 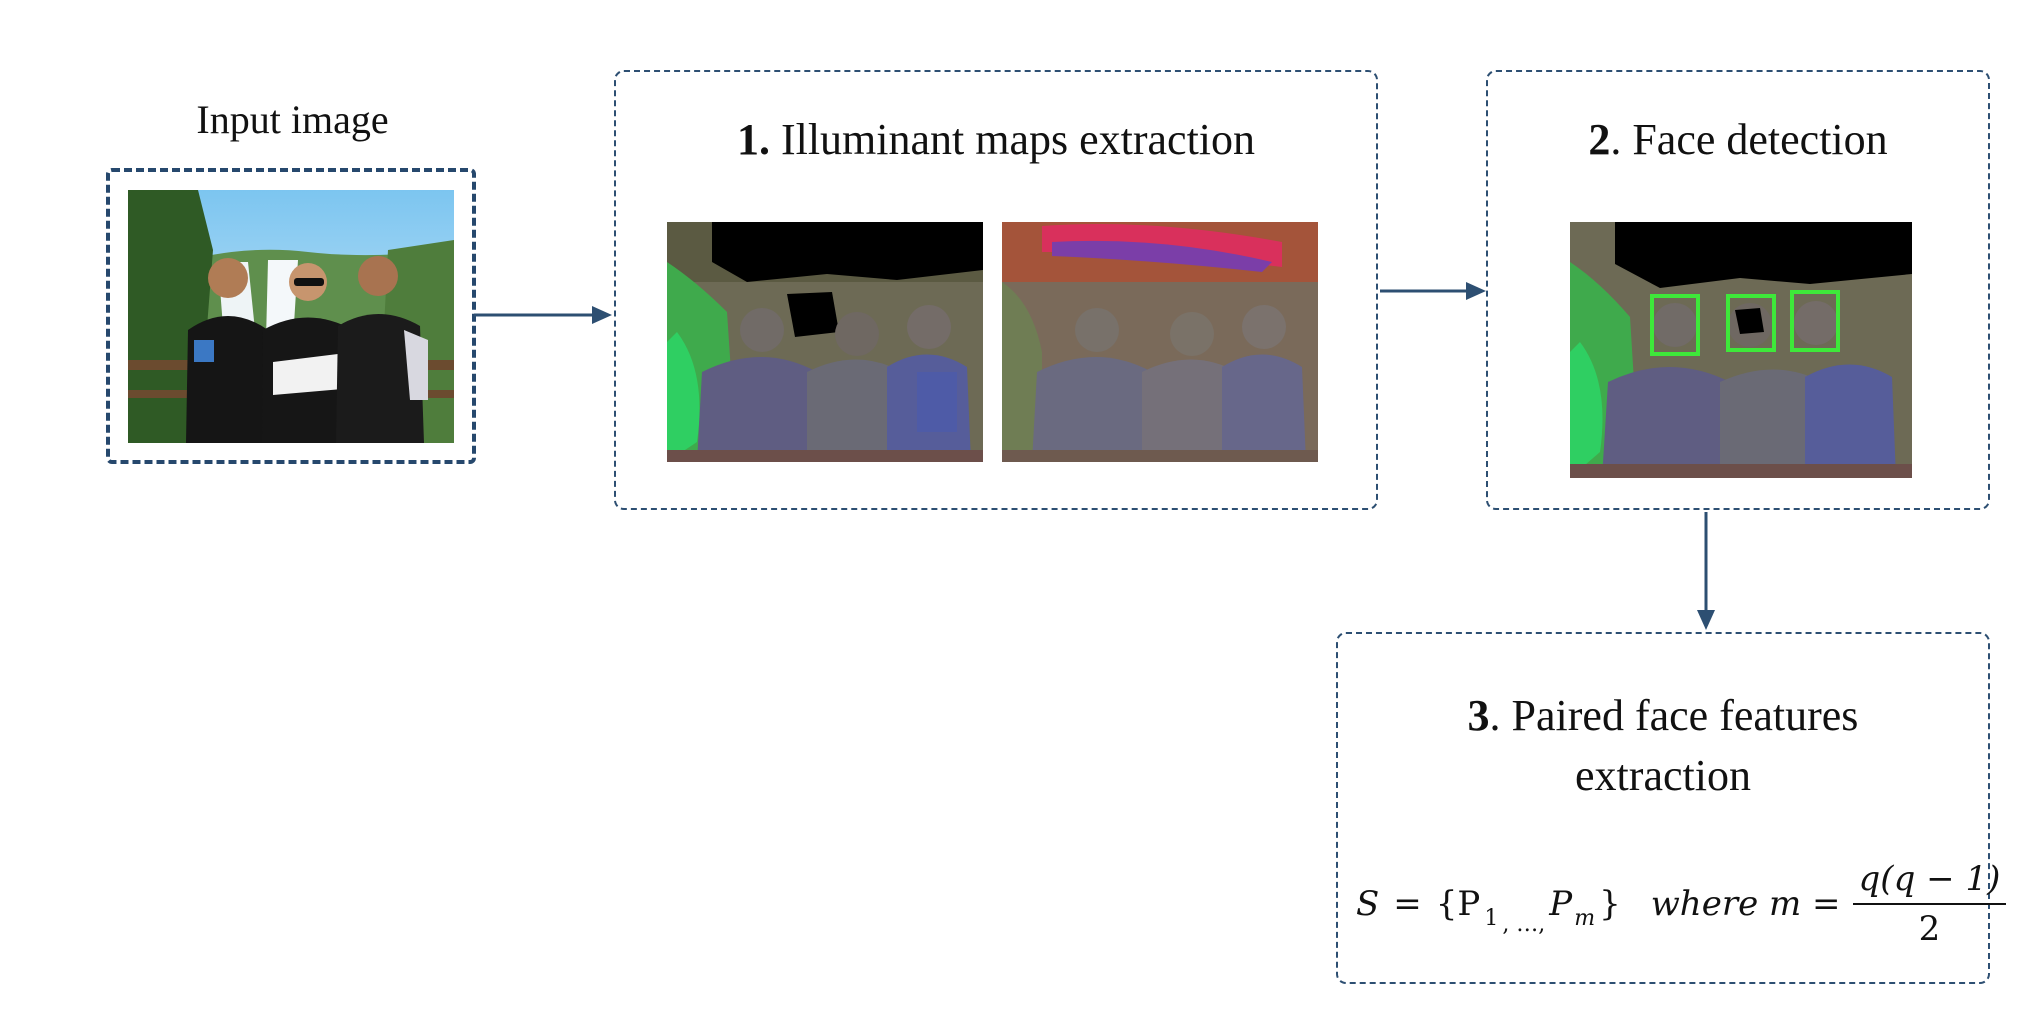 What do you see at coordinates (1524, 924) in the screenshot?
I see `formula-ellipsis: , …,` at bounding box center [1524, 924].